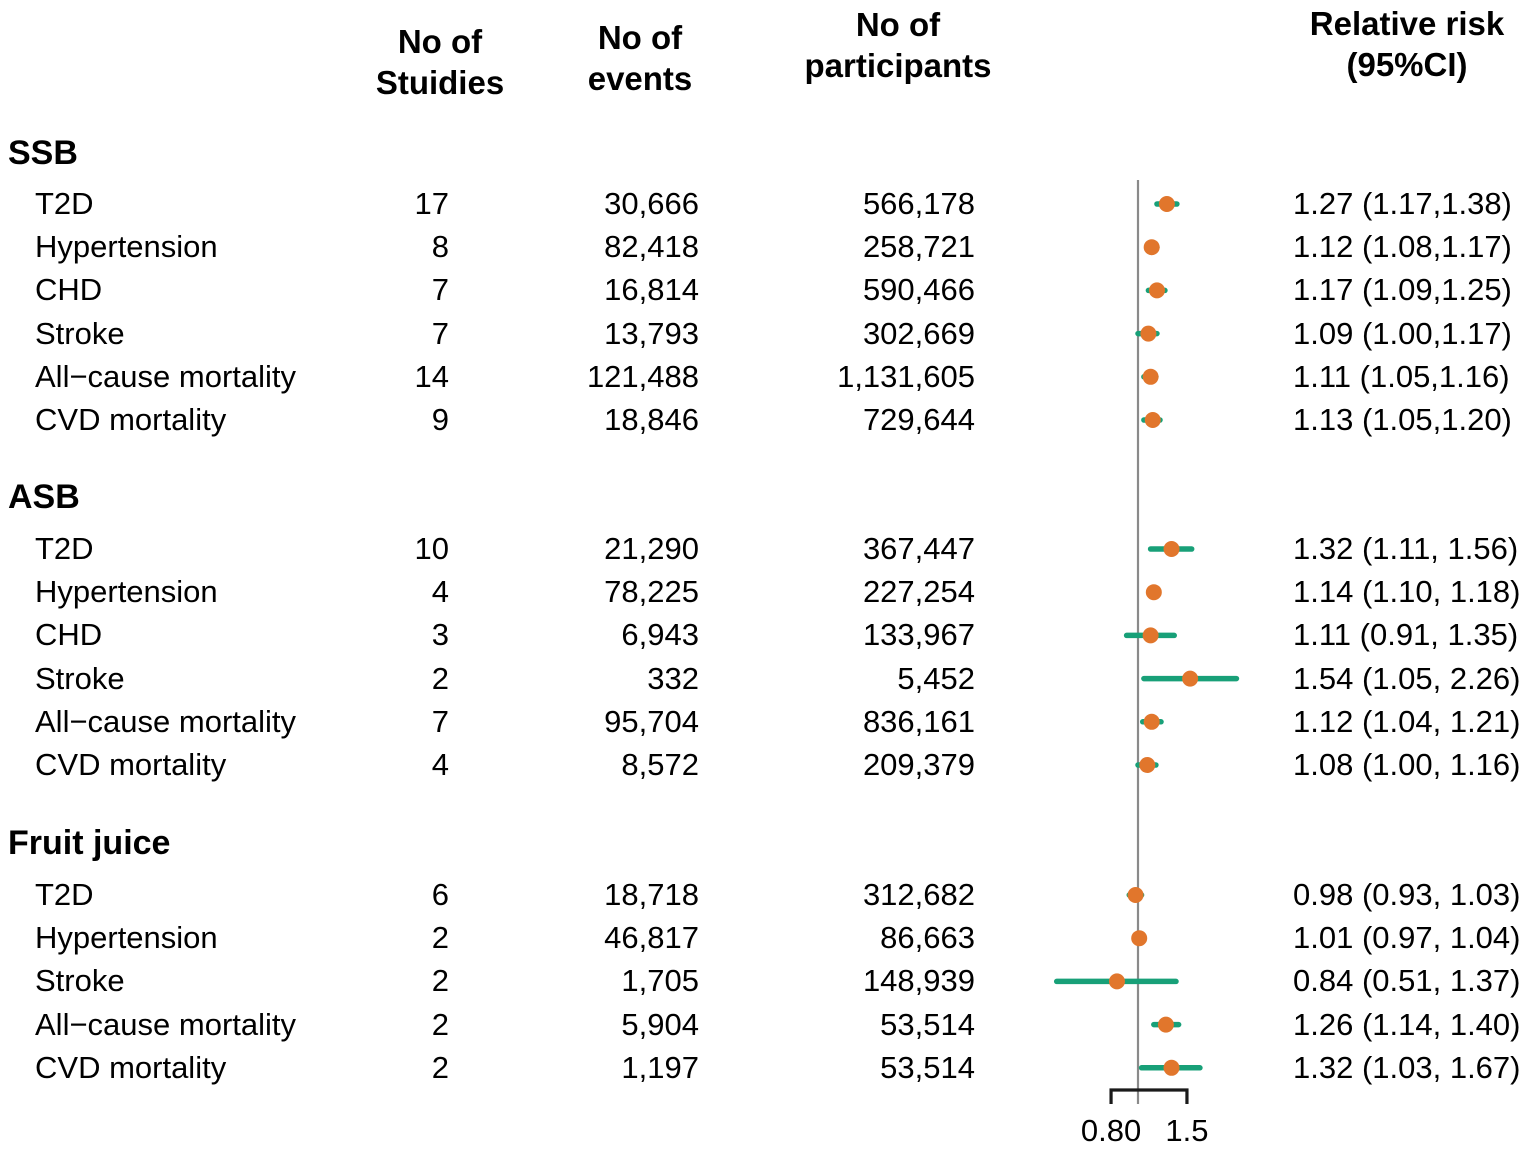 The image size is (1535, 1150). What do you see at coordinates (1402, 290) in the screenshot?
I see `rr-ci-text: 1.17 (1.09,1.25)` at bounding box center [1402, 290].